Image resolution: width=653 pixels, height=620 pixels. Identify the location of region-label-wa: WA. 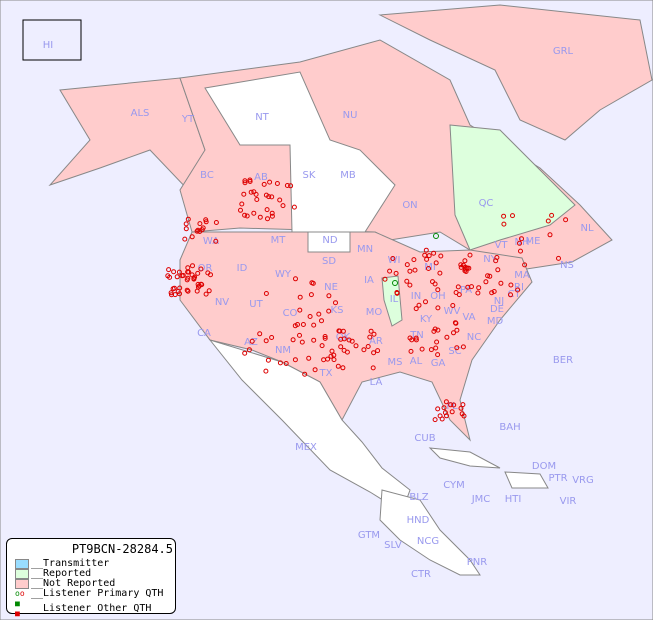
(211, 241).